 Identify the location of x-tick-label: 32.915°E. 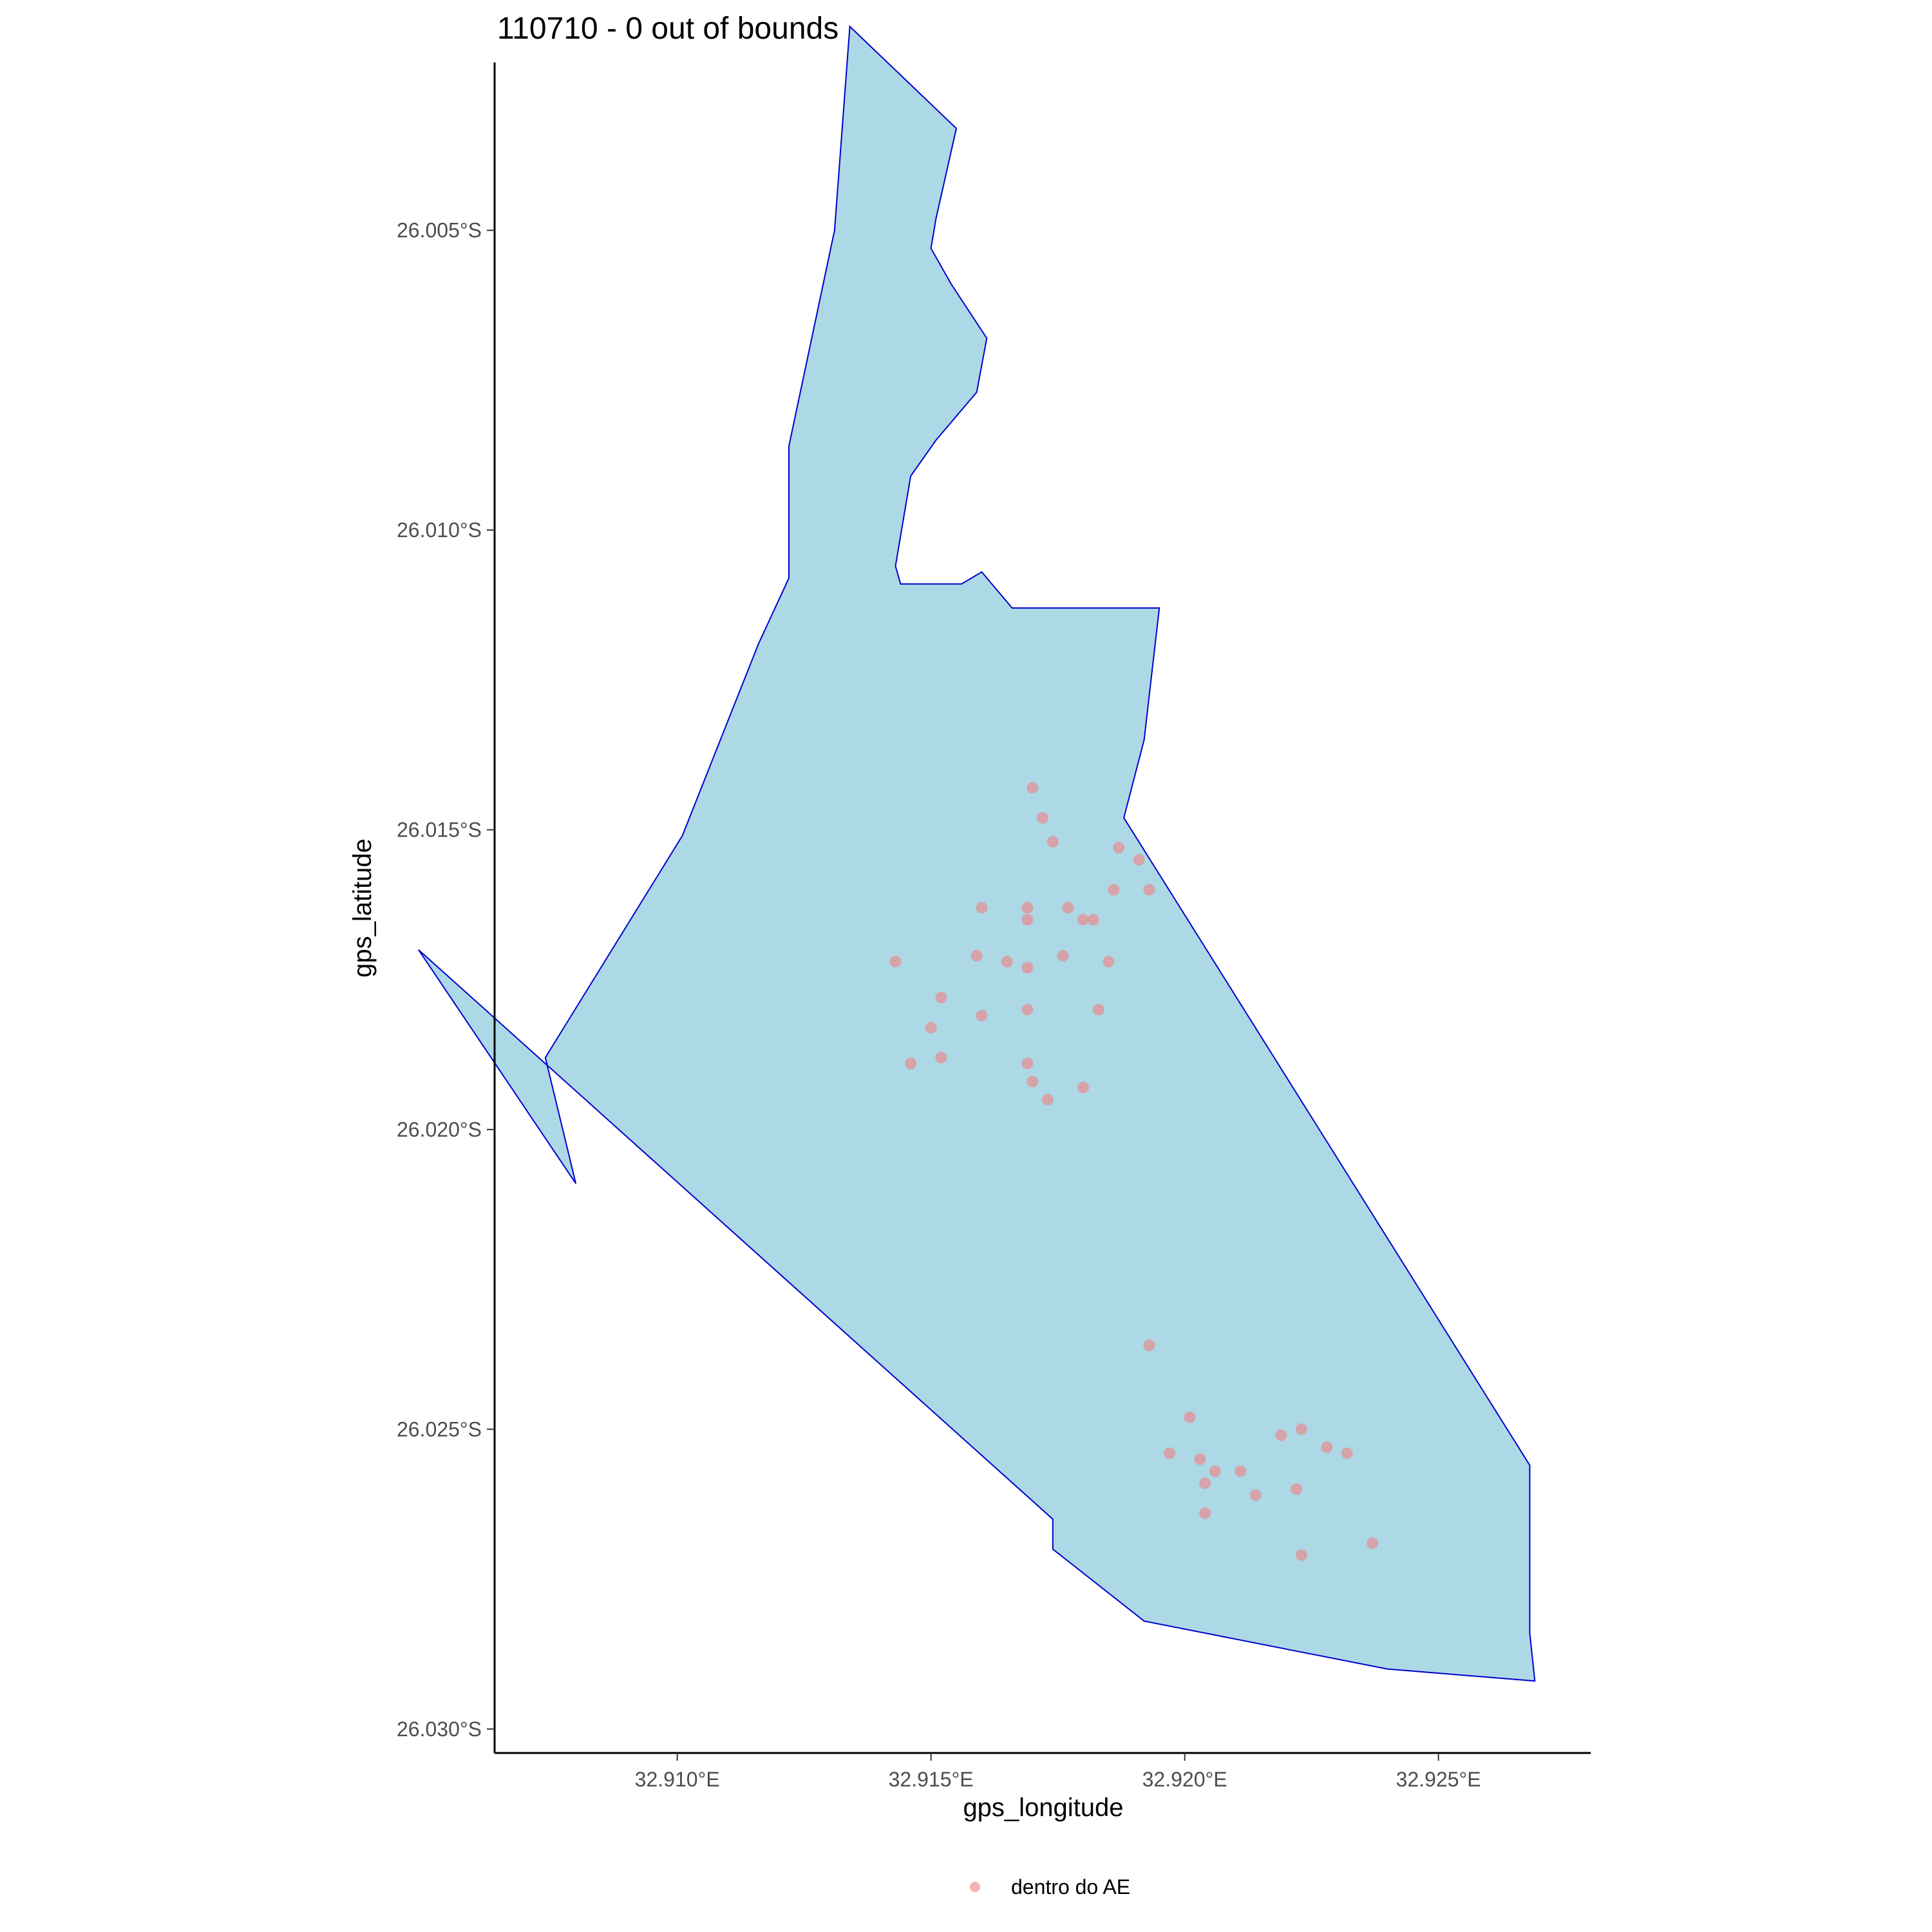
(932, 1779).